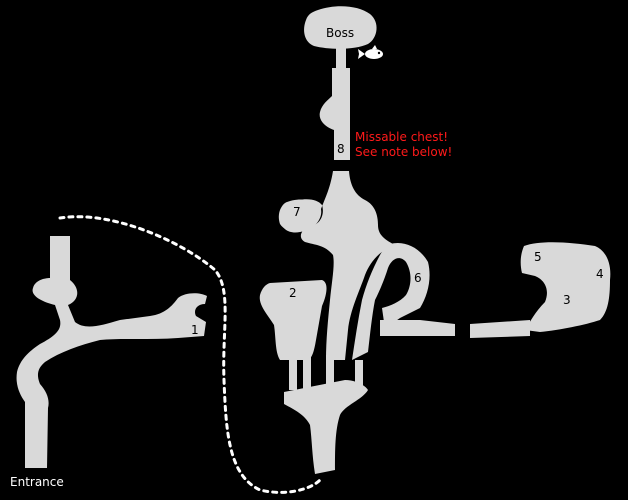  What do you see at coordinates (359, 374) in the screenshot?
I see `central-connector-b` at bounding box center [359, 374].